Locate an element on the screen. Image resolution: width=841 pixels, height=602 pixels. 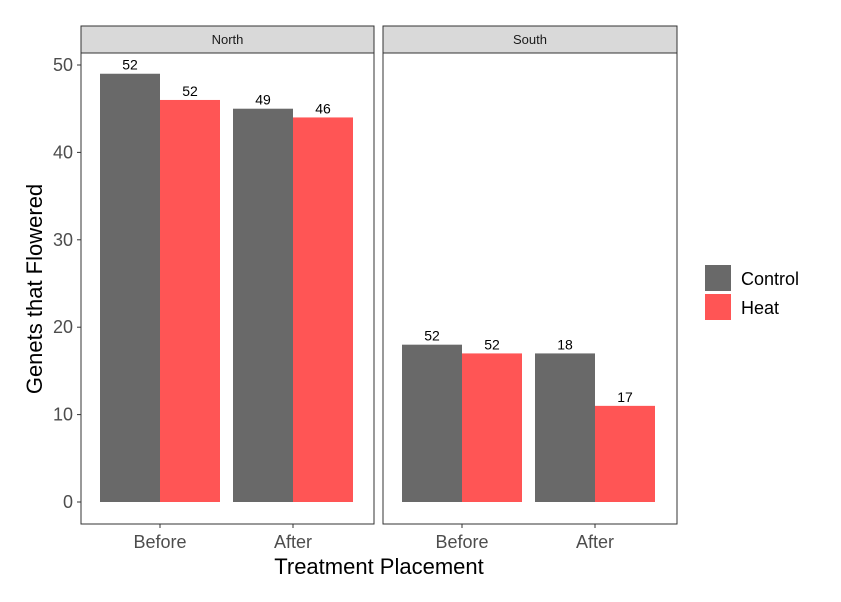
data-label: 18 is located at coordinates (565, 344).